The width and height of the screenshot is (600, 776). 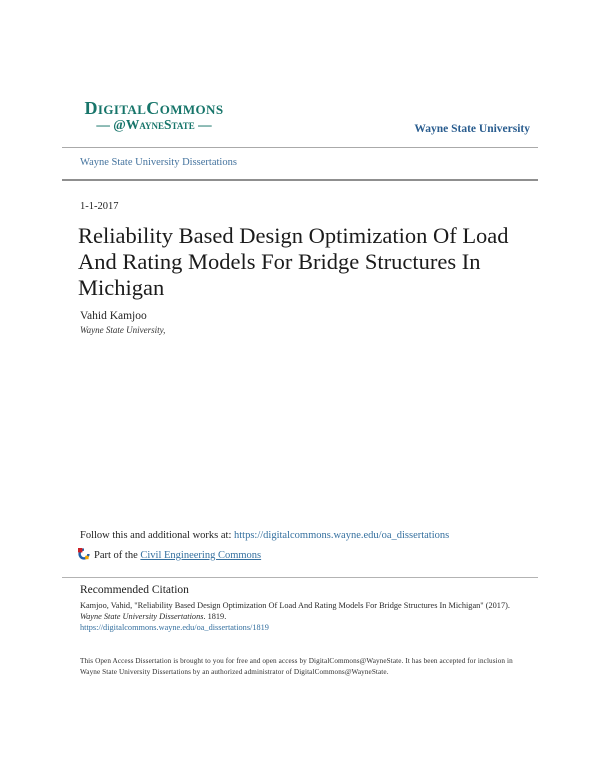 I want to click on citation-divider, so click(x=300, y=577).